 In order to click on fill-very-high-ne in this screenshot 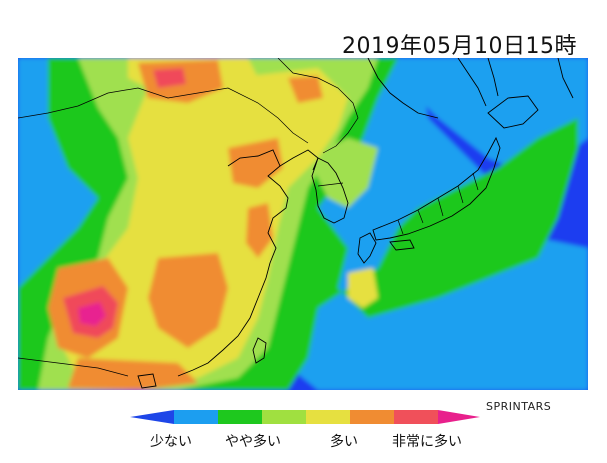, I will do `click(305, 89)`.